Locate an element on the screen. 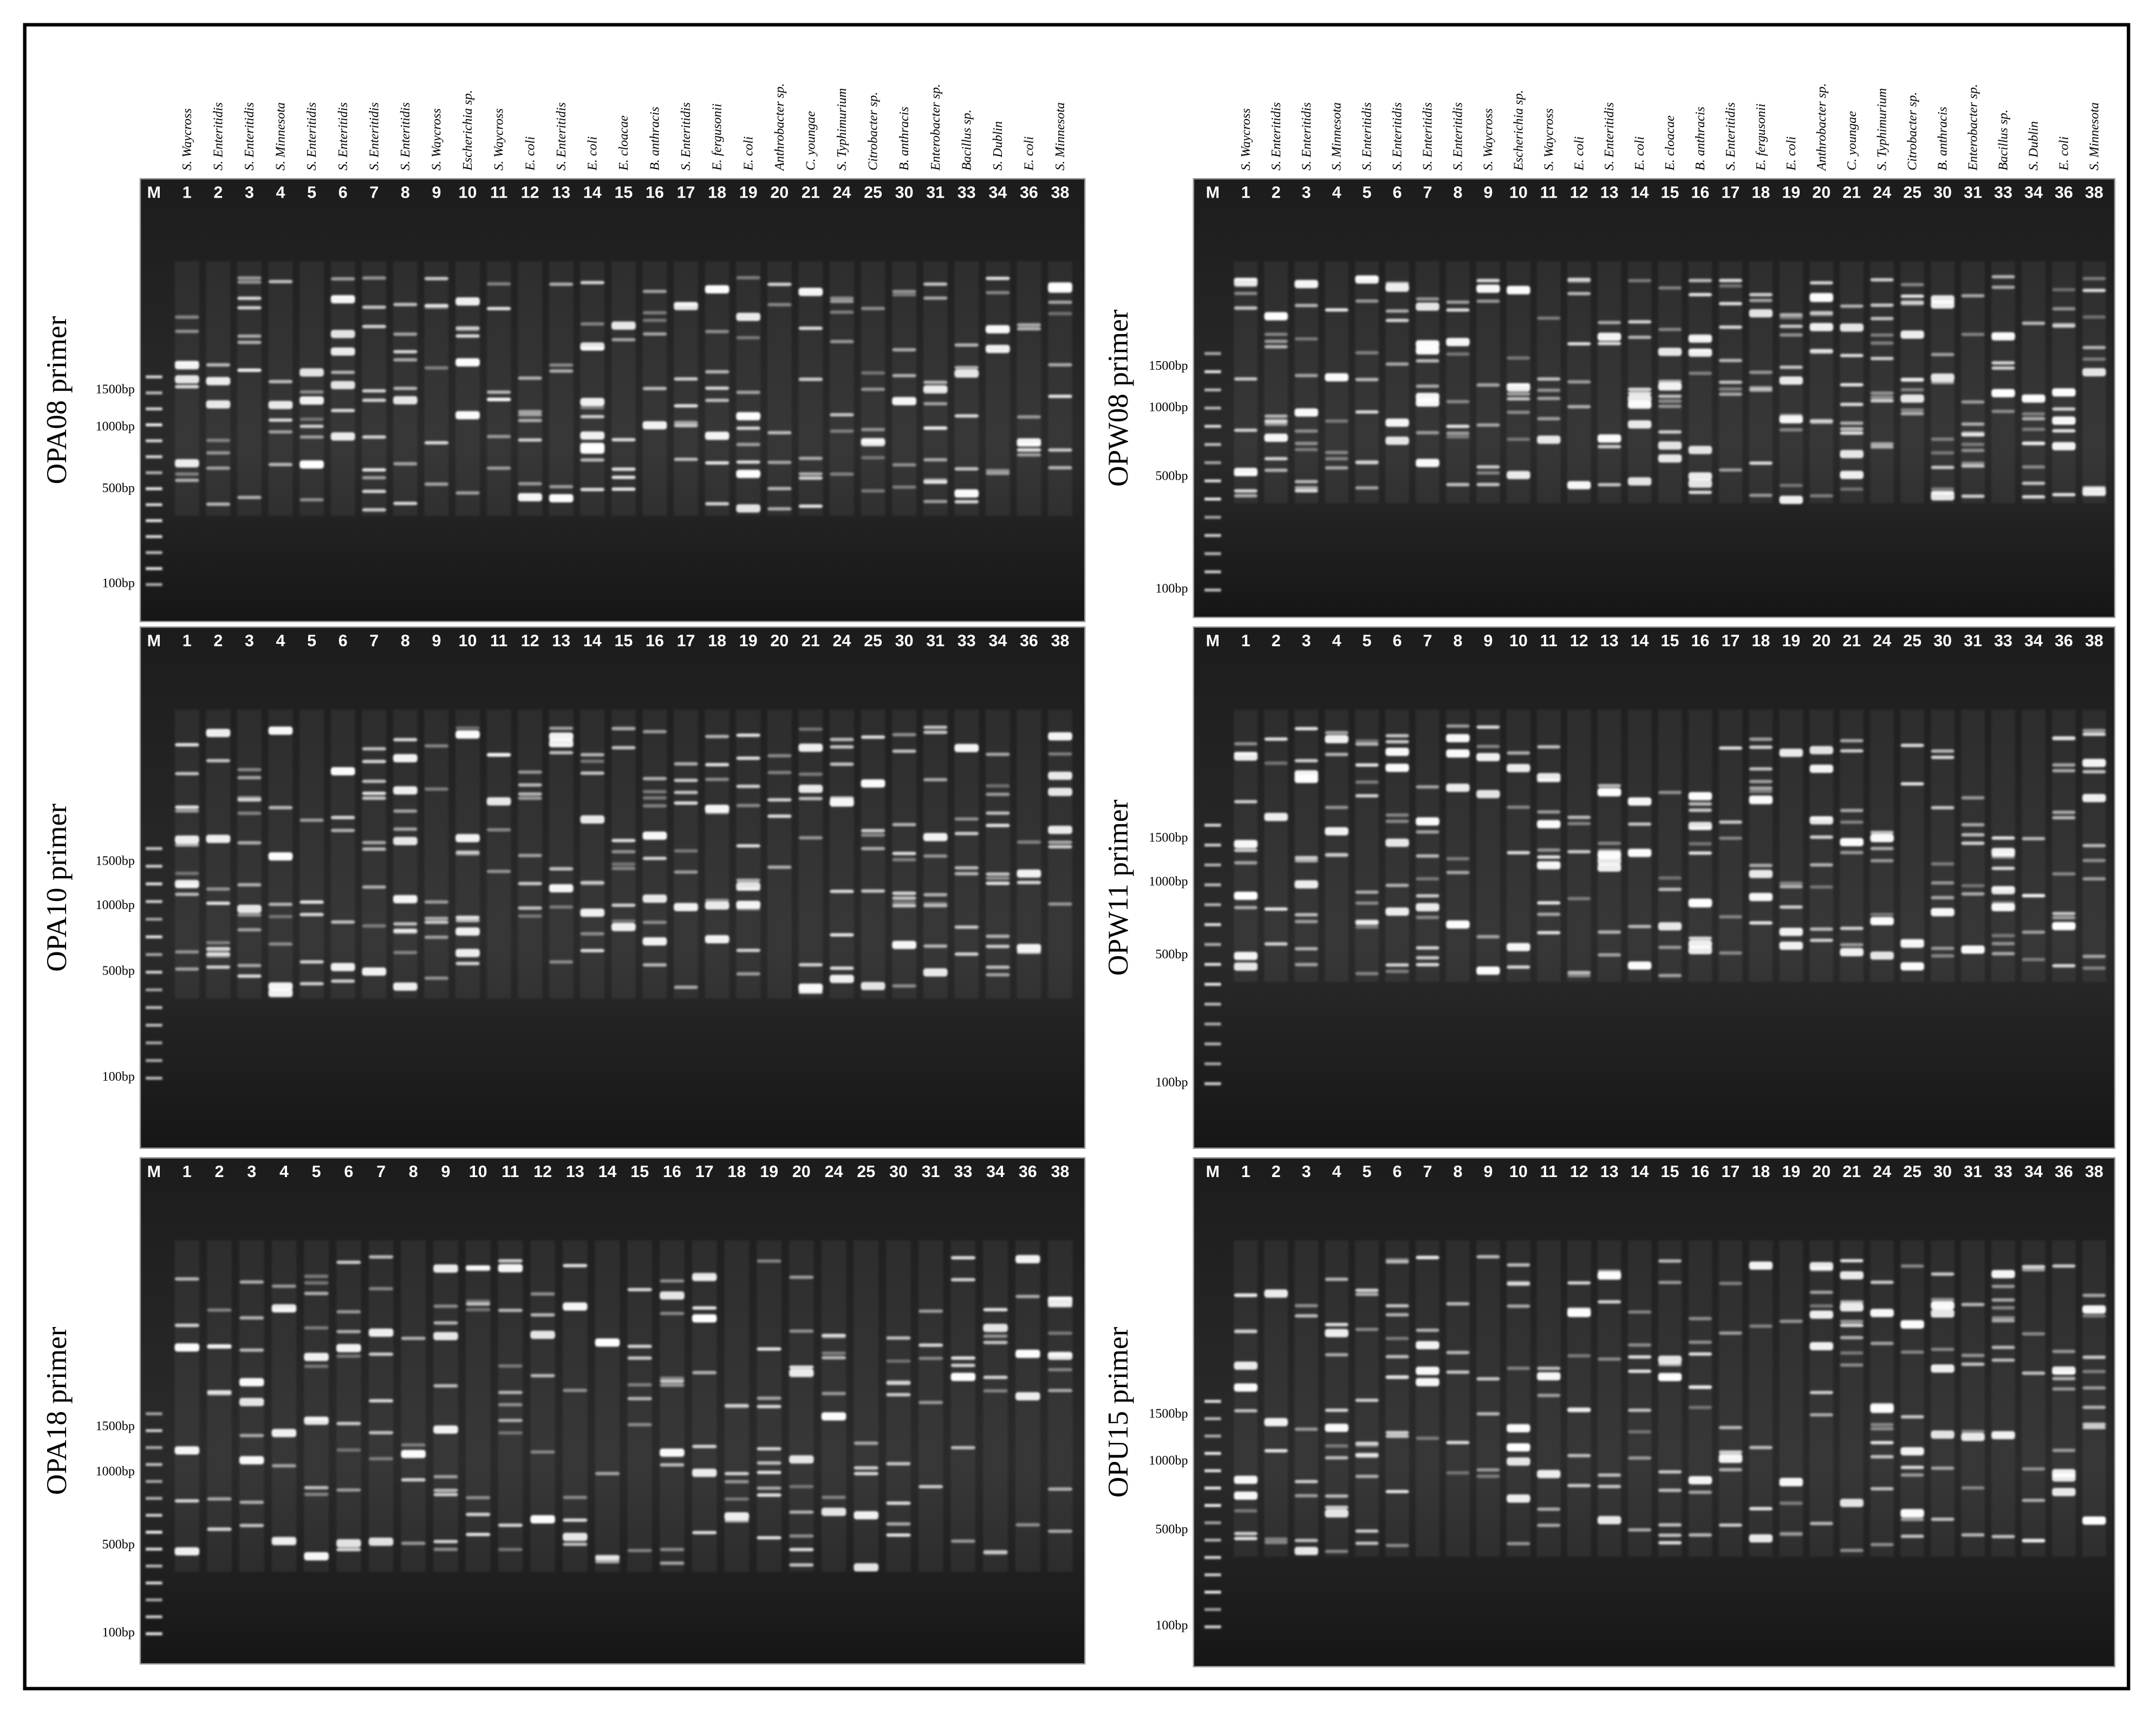 The width and height of the screenshot is (2156, 1712). marker-label: 500bp is located at coordinates (118, 971).